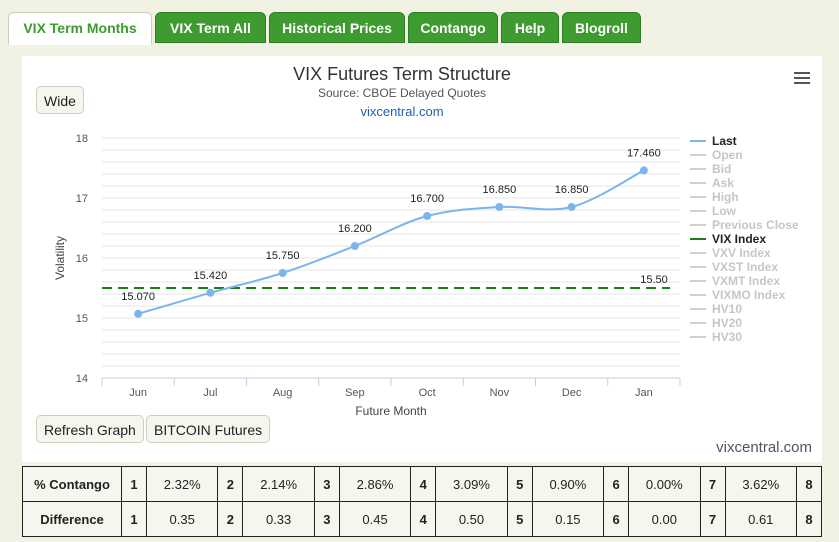  Describe the element at coordinates (90, 429) in the screenshot. I see `refresh-graph-button: Refresh Graph` at that location.